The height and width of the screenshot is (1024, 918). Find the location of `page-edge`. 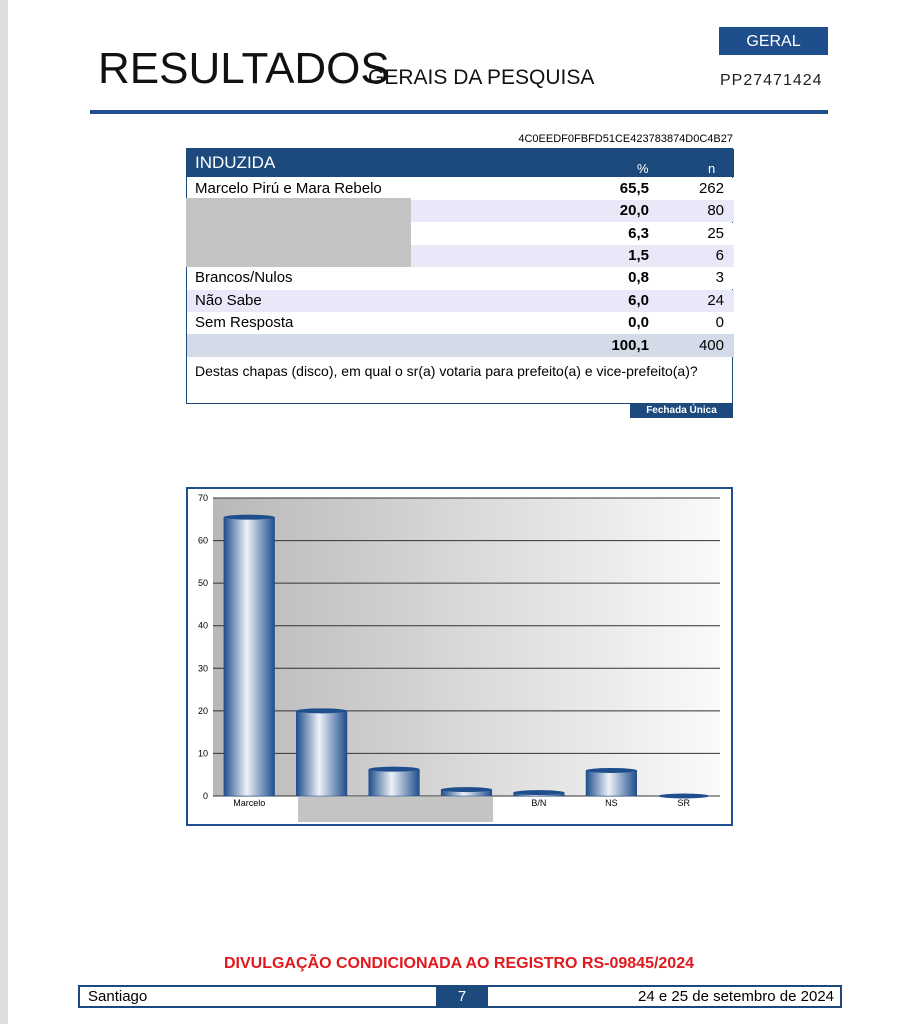

page-edge is located at coordinates (4, 512).